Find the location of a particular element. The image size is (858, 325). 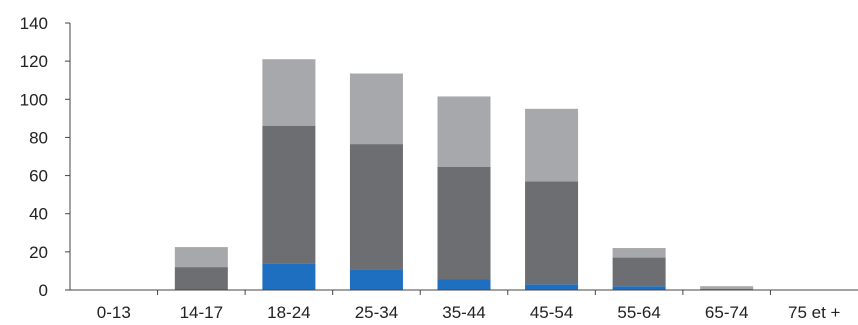

y-tick-label: 140 is located at coordinates (34, 23).